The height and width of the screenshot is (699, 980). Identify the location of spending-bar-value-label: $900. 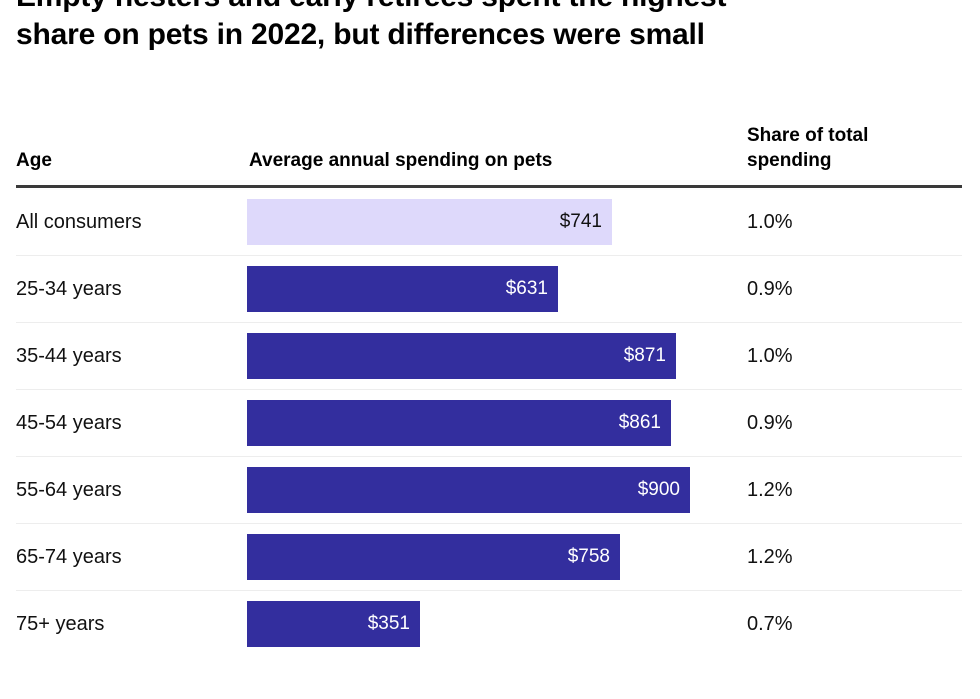
(658, 489).